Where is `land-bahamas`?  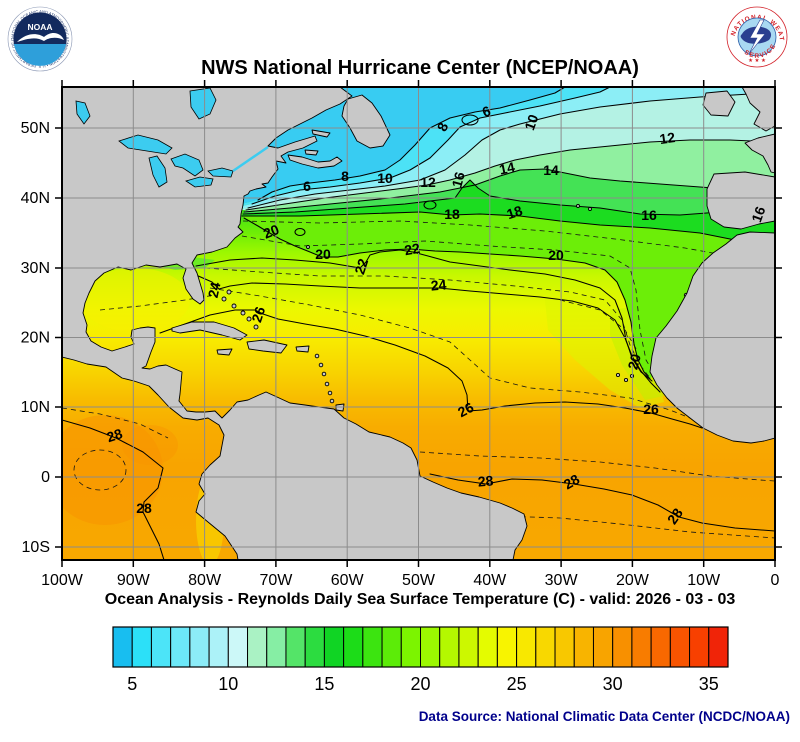 land-bahamas is located at coordinates (240, 309).